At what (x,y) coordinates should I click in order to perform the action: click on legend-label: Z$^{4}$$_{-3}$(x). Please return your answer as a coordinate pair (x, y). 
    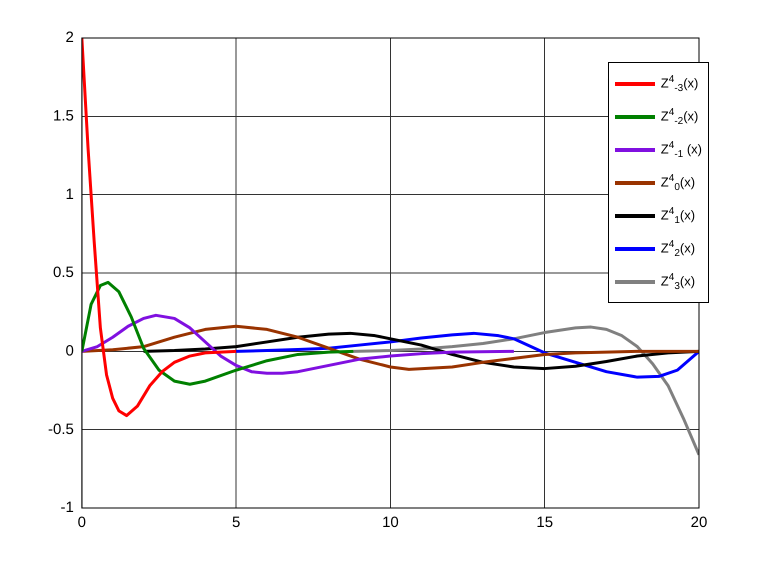
    Looking at the image, I should click on (679, 84).